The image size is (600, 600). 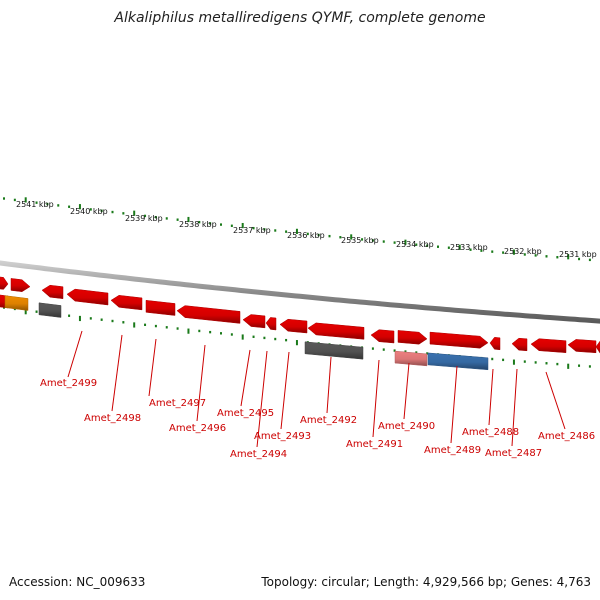 I want to click on scale-label: 2539 kbp, so click(x=144, y=218).